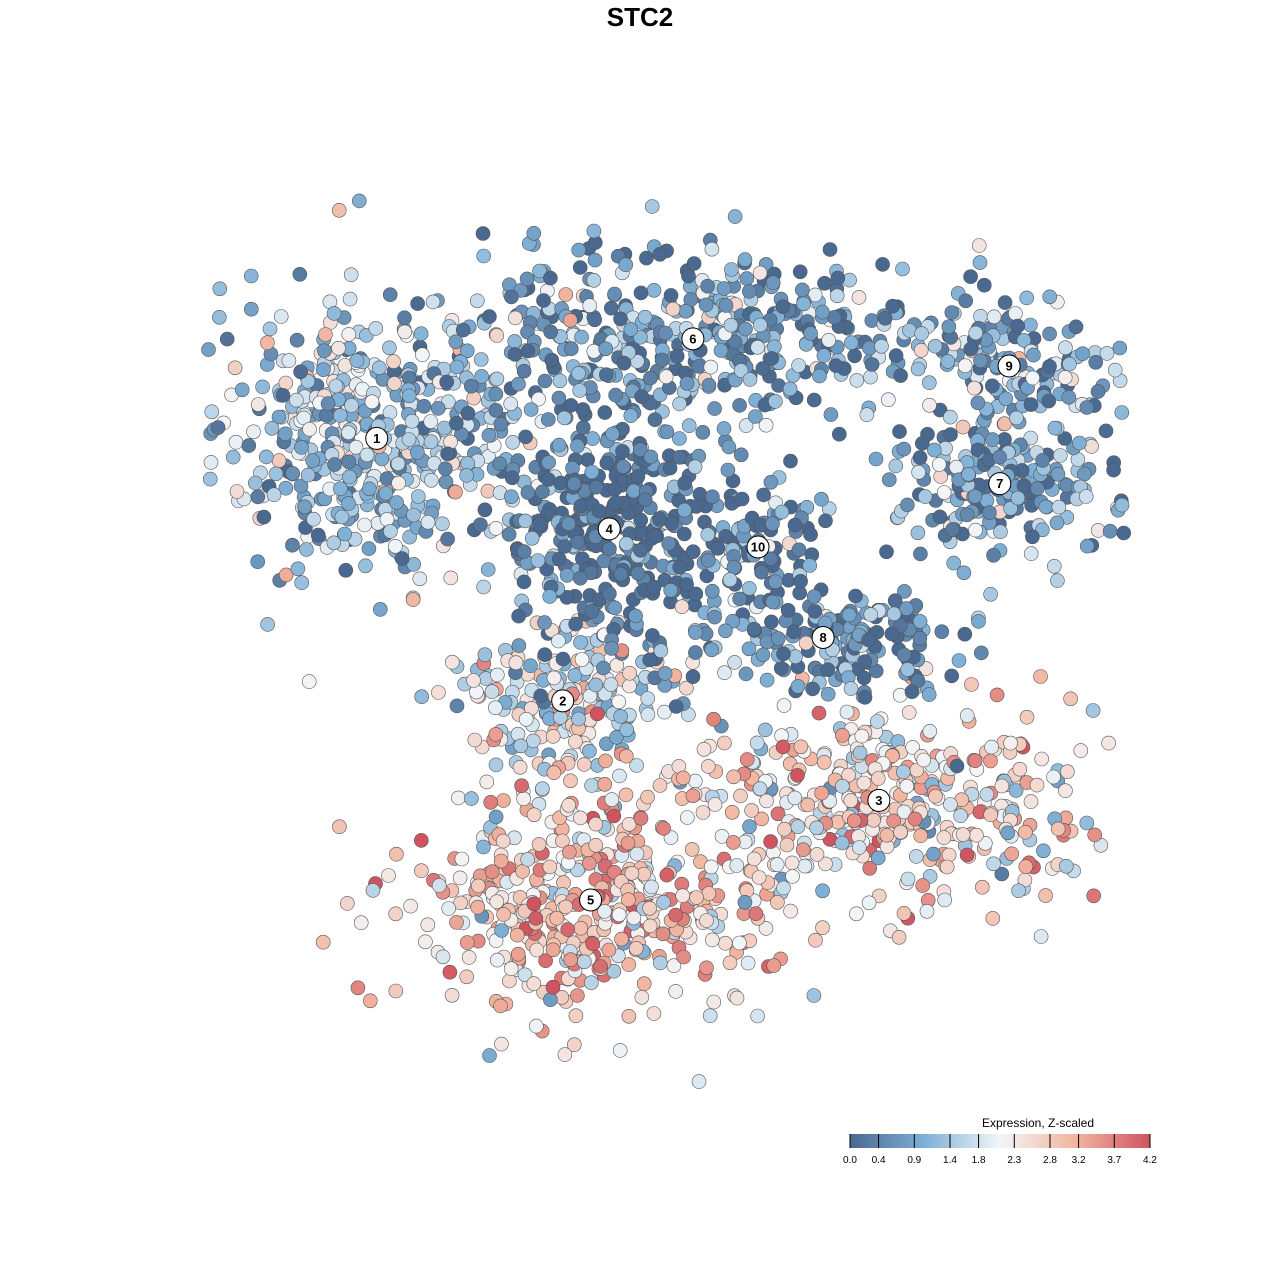 The width and height of the screenshot is (1280, 1280). I want to click on legend-tick-label: 0.0, so click(850, 1160).